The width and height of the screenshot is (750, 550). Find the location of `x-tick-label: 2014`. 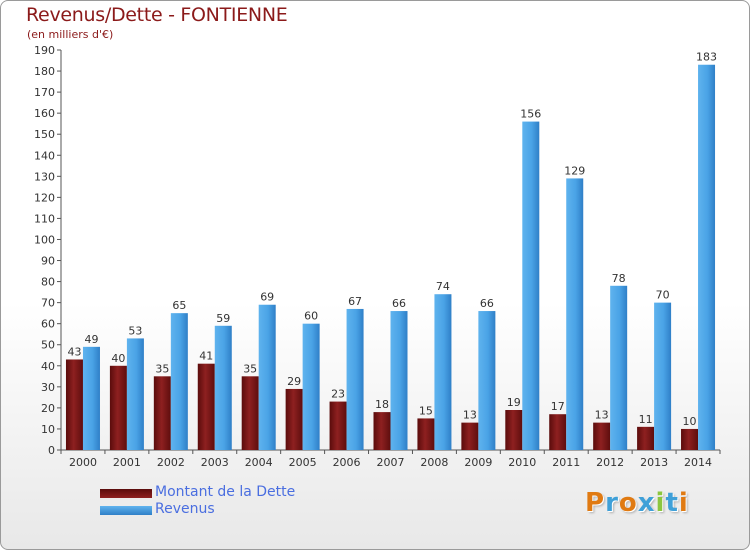

x-tick-label: 2014 is located at coordinates (698, 462).